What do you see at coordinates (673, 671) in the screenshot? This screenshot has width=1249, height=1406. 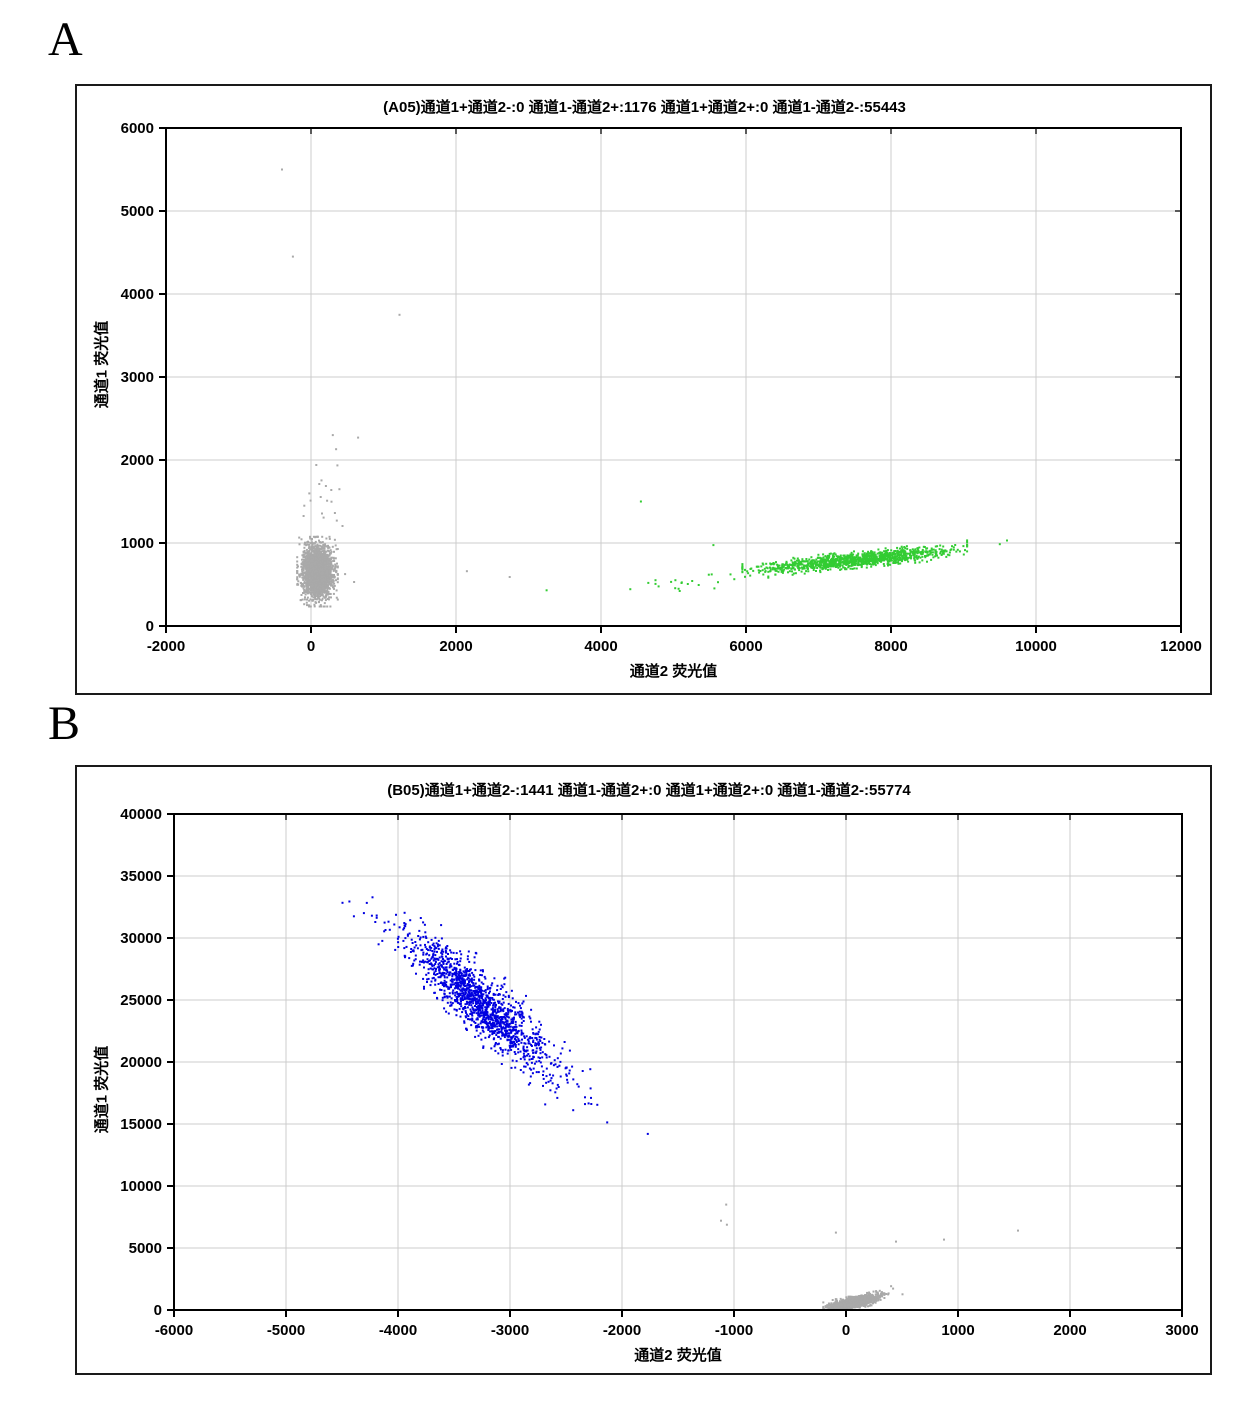 I see `x-axis-label-a: 通道2 荧光值` at bounding box center [673, 671].